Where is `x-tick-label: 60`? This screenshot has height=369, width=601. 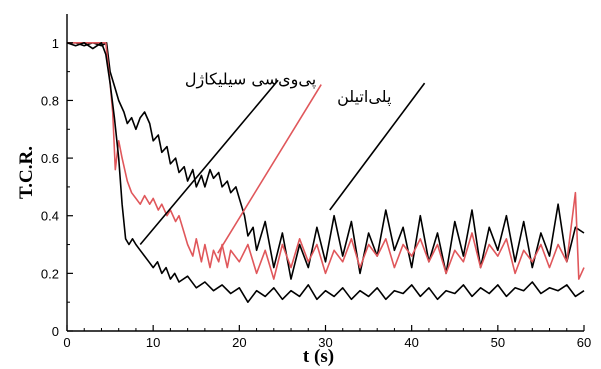
x-tick-label: 60 is located at coordinates (584, 342).